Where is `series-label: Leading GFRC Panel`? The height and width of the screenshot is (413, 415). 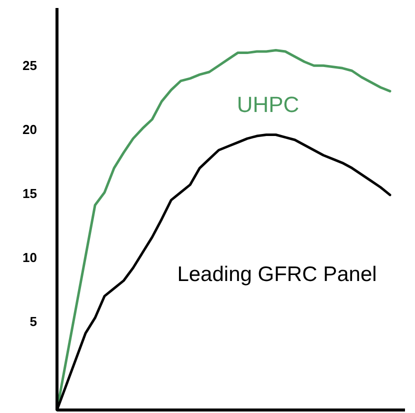 series-label: Leading GFRC Panel is located at coordinates (277, 274).